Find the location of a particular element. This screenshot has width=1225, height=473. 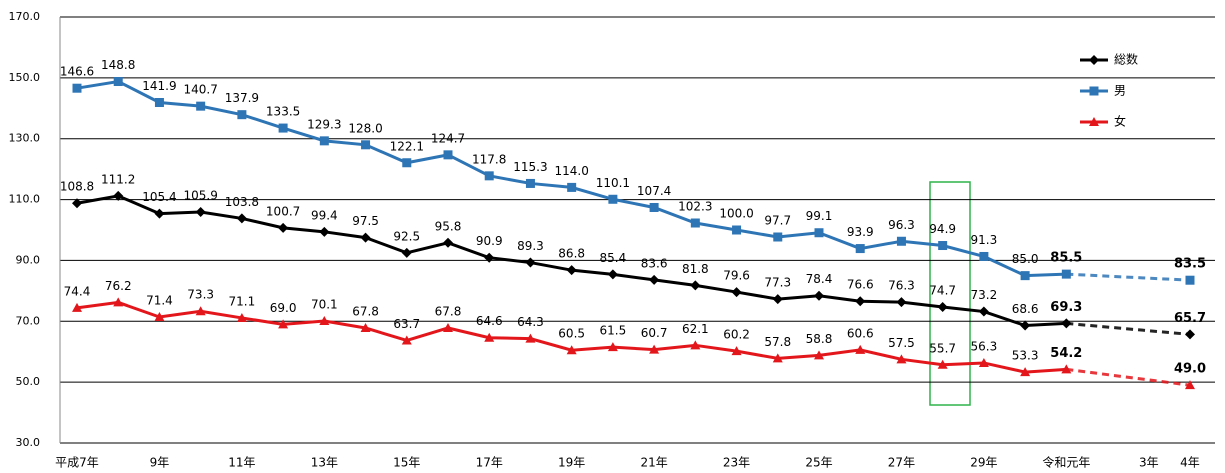

data-label: 58.8 is located at coordinates (819, 339).